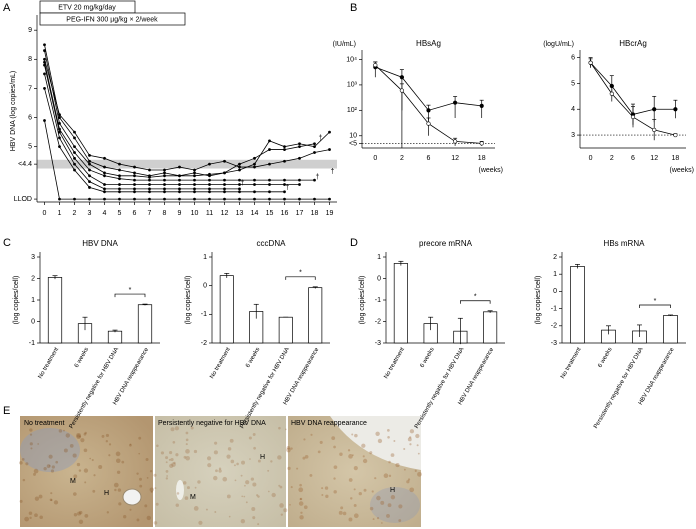 The image size is (696, 529). Describe the element at coordinates (100, 243) in the screenshot. I see `chart-title: HBV DNA` at that location.